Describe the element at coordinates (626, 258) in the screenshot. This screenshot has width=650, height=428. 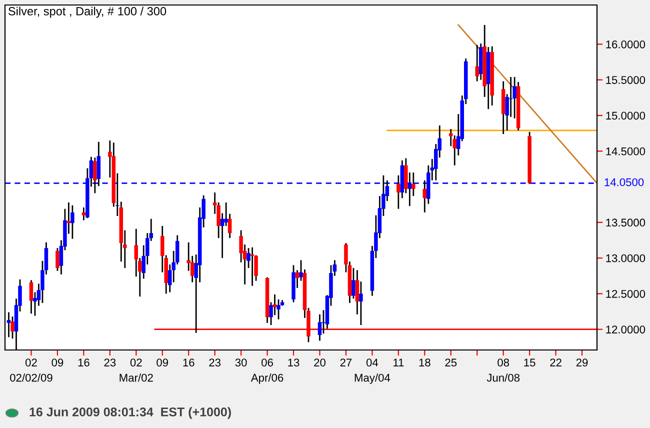
I see `y-tick-label: 13.0000` at that location.